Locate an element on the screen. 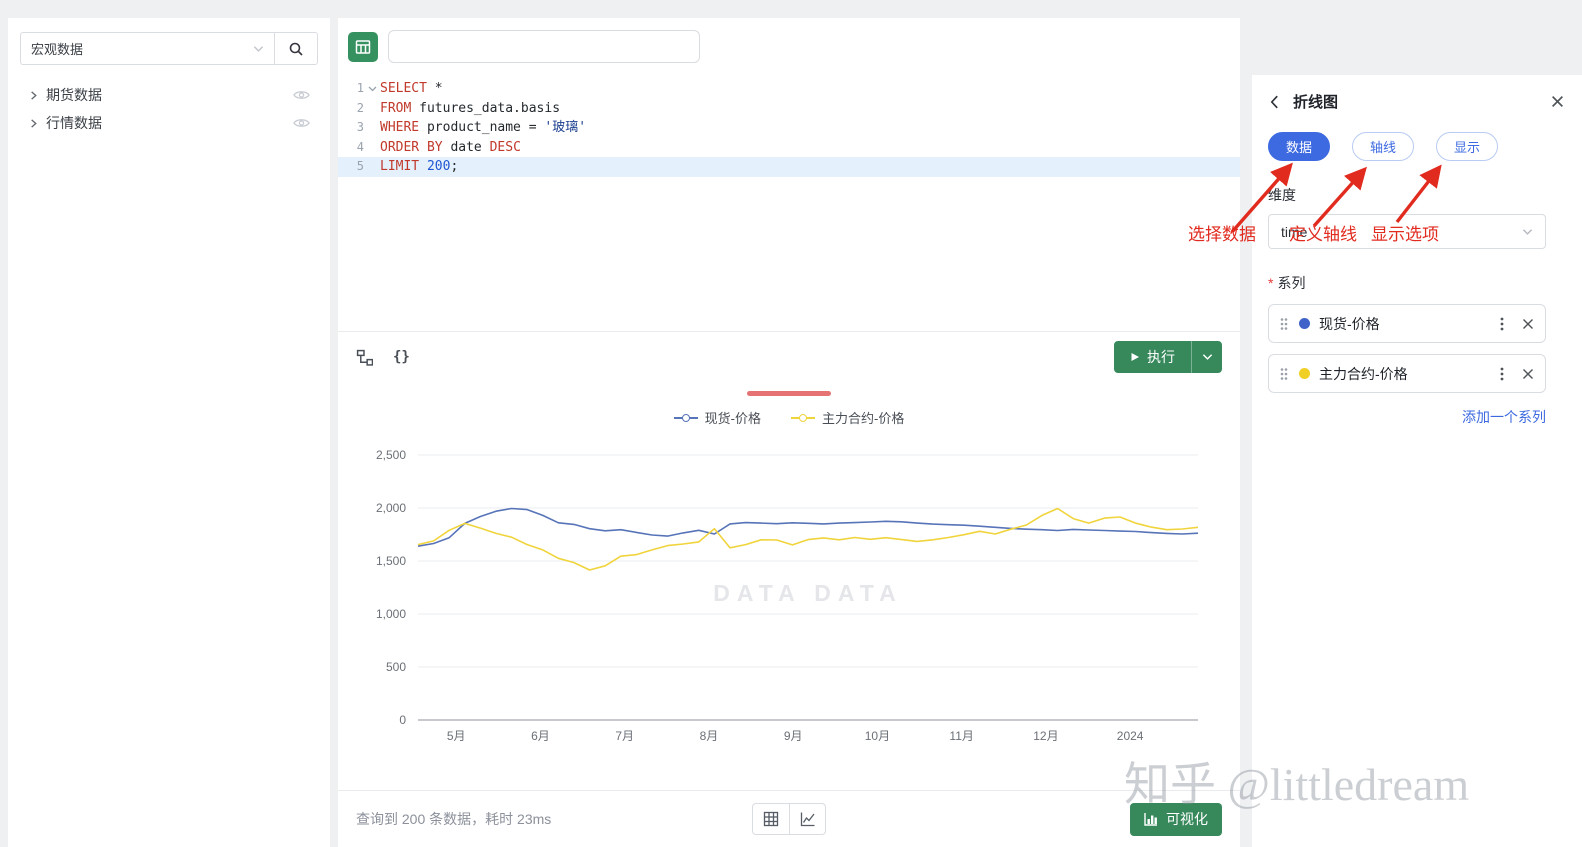 The height and width of the screenshot is (847, 1582). database-select: 宏观数据 is located at coordinates (147, 48).